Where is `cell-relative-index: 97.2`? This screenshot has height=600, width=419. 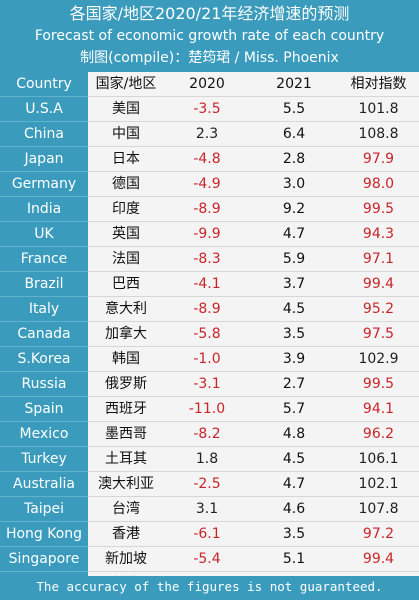 cell-relative-index: 97.2 is located at coordinates (378, 534).